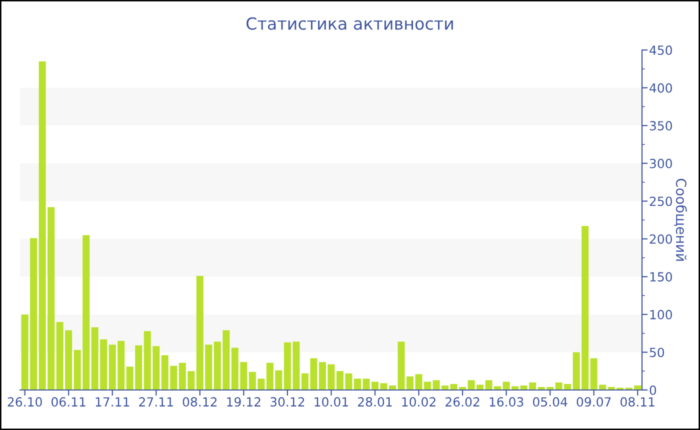 The height and width of the screenshot is (430, 700). What do you see at coordinates (550, 402) in the screenshot?
I see `x-tick-label: 05.04` at bounding box center [550, 402].